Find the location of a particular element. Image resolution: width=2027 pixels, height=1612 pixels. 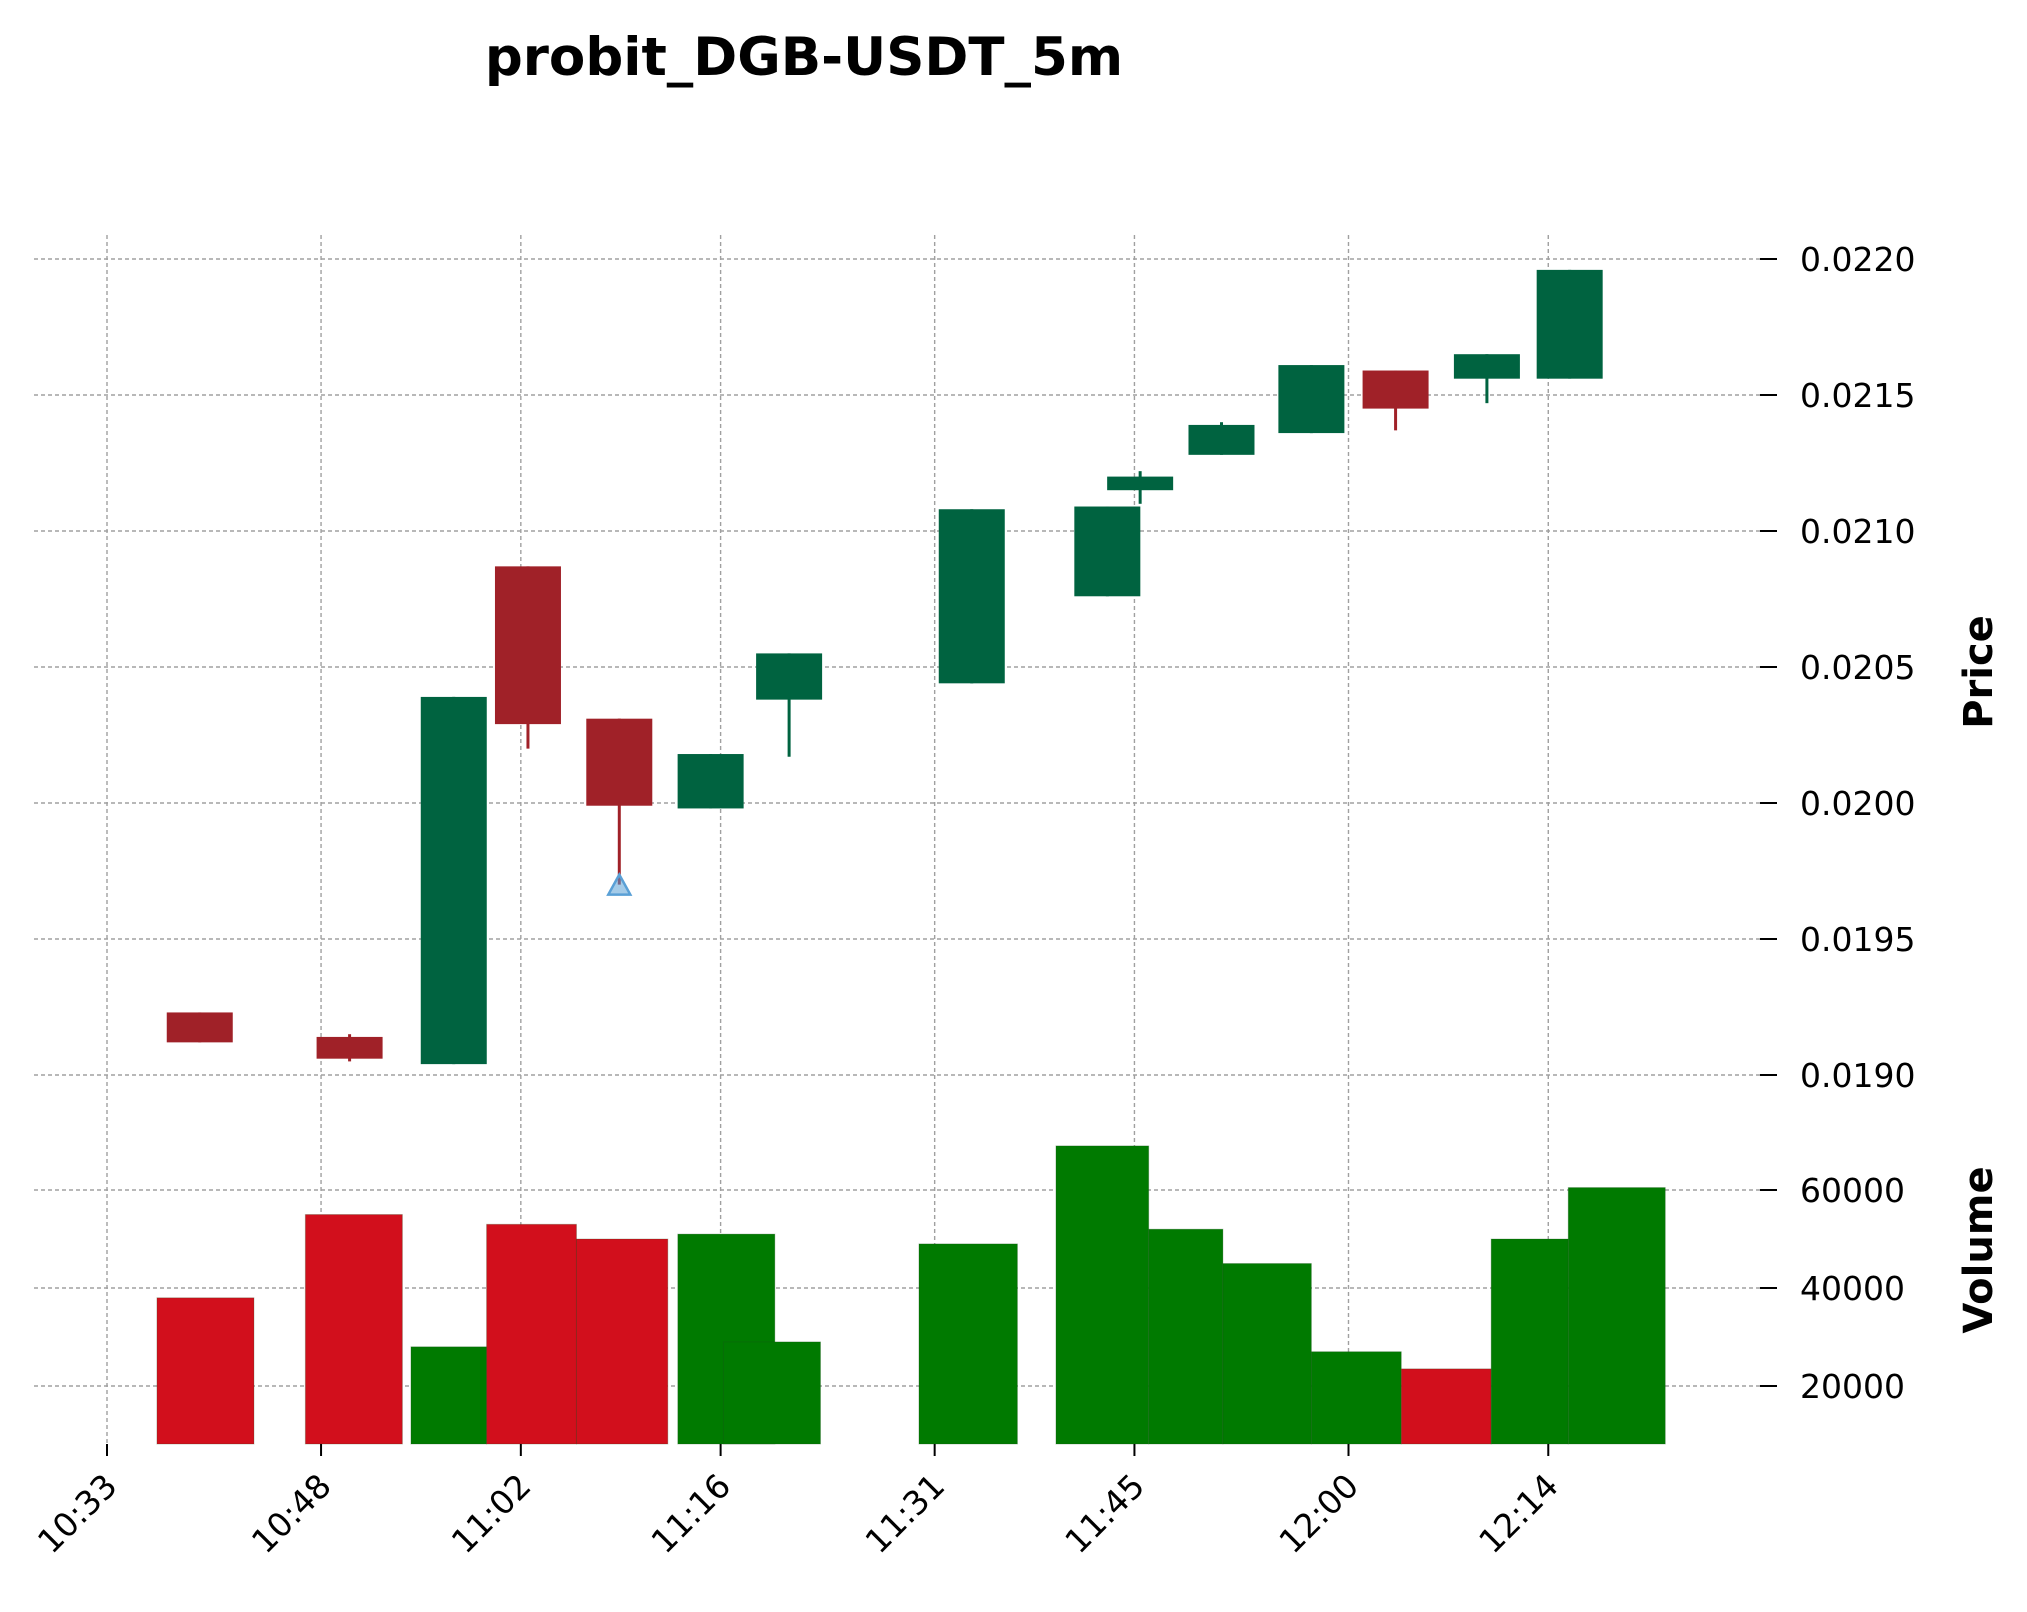

price-tick-label: 0.0220 is located at coordinates (1857, 259).